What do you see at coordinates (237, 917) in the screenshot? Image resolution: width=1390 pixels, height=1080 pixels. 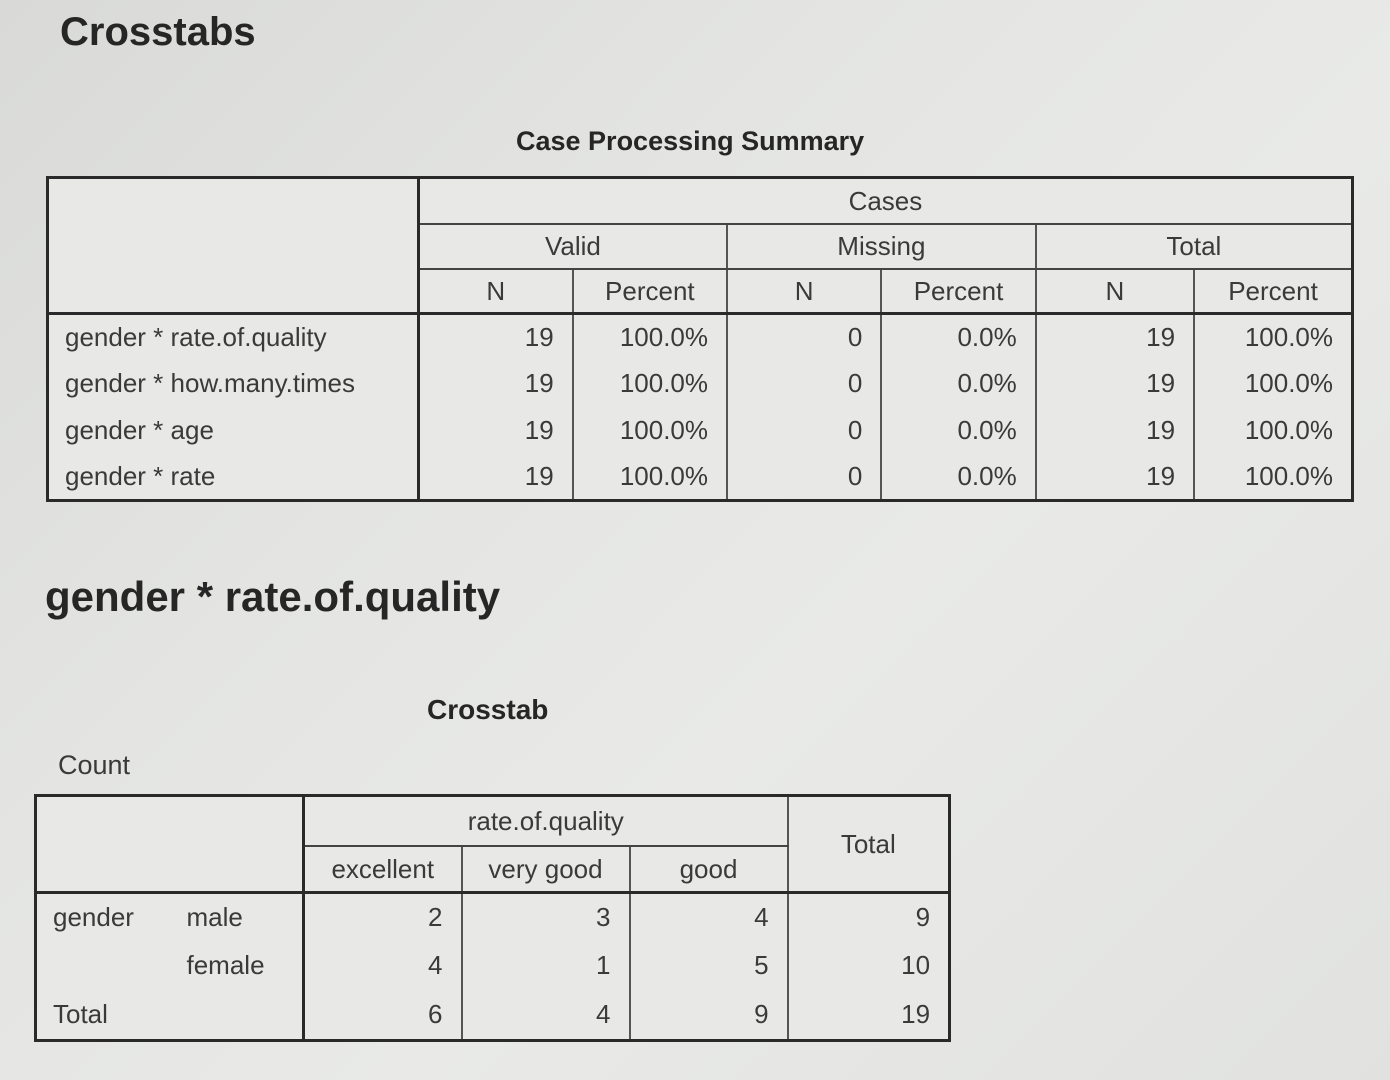 I see `row-category-label: male` at bounding box center [237, 917].